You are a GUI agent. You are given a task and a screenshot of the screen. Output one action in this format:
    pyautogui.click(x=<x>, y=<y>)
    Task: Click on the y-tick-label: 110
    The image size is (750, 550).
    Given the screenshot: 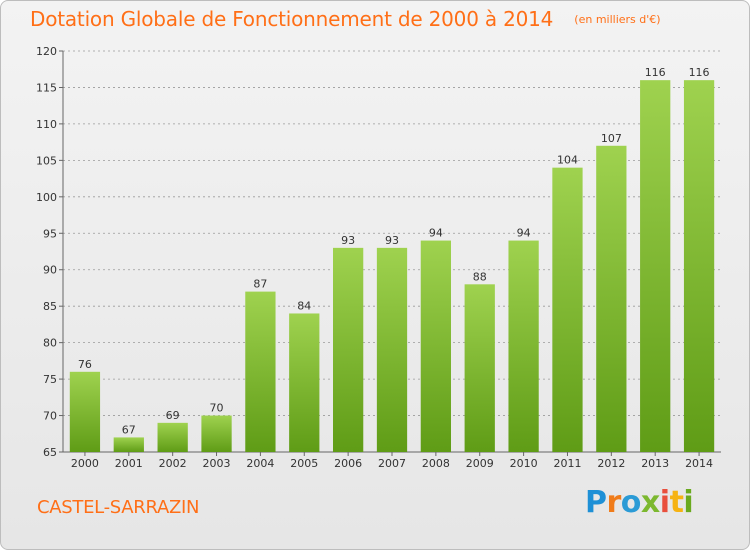 What is the action you would take?
    pyautogui.click(x=46, y=124)
    